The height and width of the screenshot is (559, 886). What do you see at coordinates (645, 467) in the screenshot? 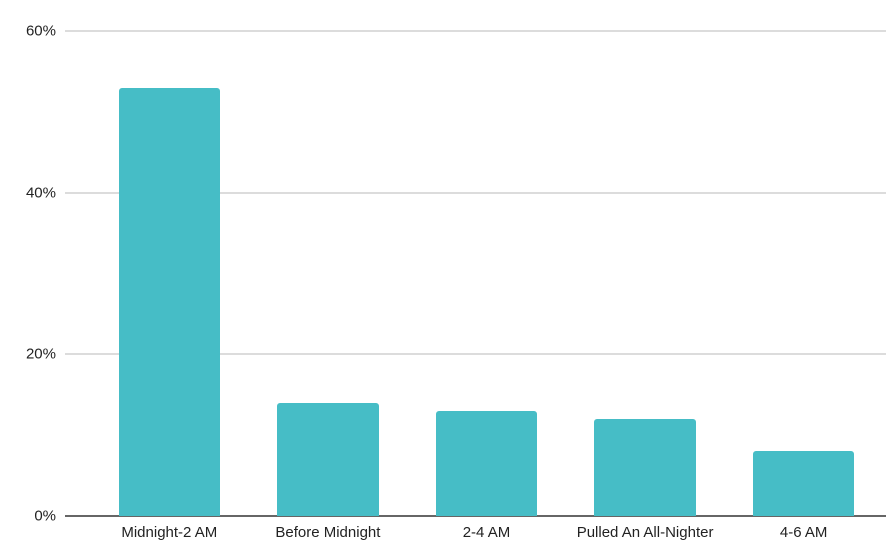
I see `bar-pulled-an-all-nighter` at bounding box center [645, 467].